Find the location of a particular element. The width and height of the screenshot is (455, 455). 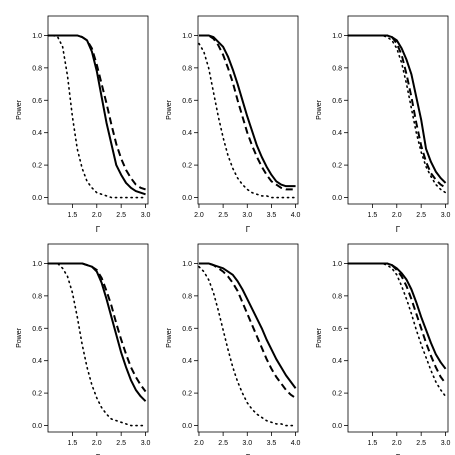

chart-panel-6: 0.0 0.2 0.4 0.6 0.8 1.0 1.5 2.0 2.5 3.0 Γ Power is located at coordinates (383, 349).